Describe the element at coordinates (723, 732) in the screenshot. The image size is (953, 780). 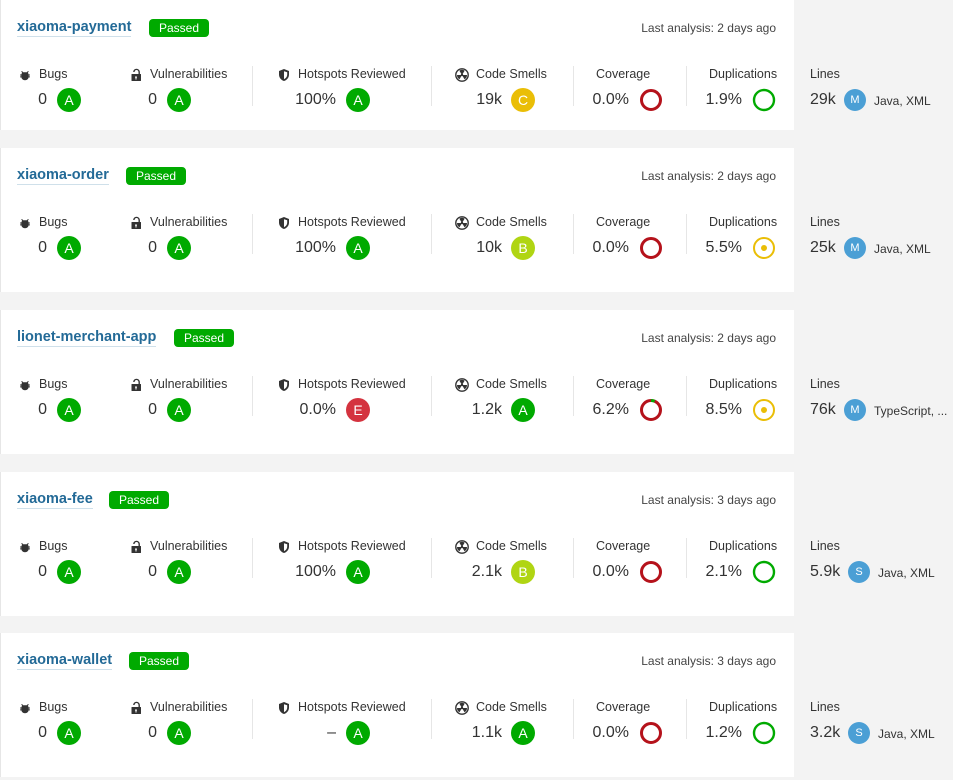
I see `duplications-value: 1.2%` at that location.